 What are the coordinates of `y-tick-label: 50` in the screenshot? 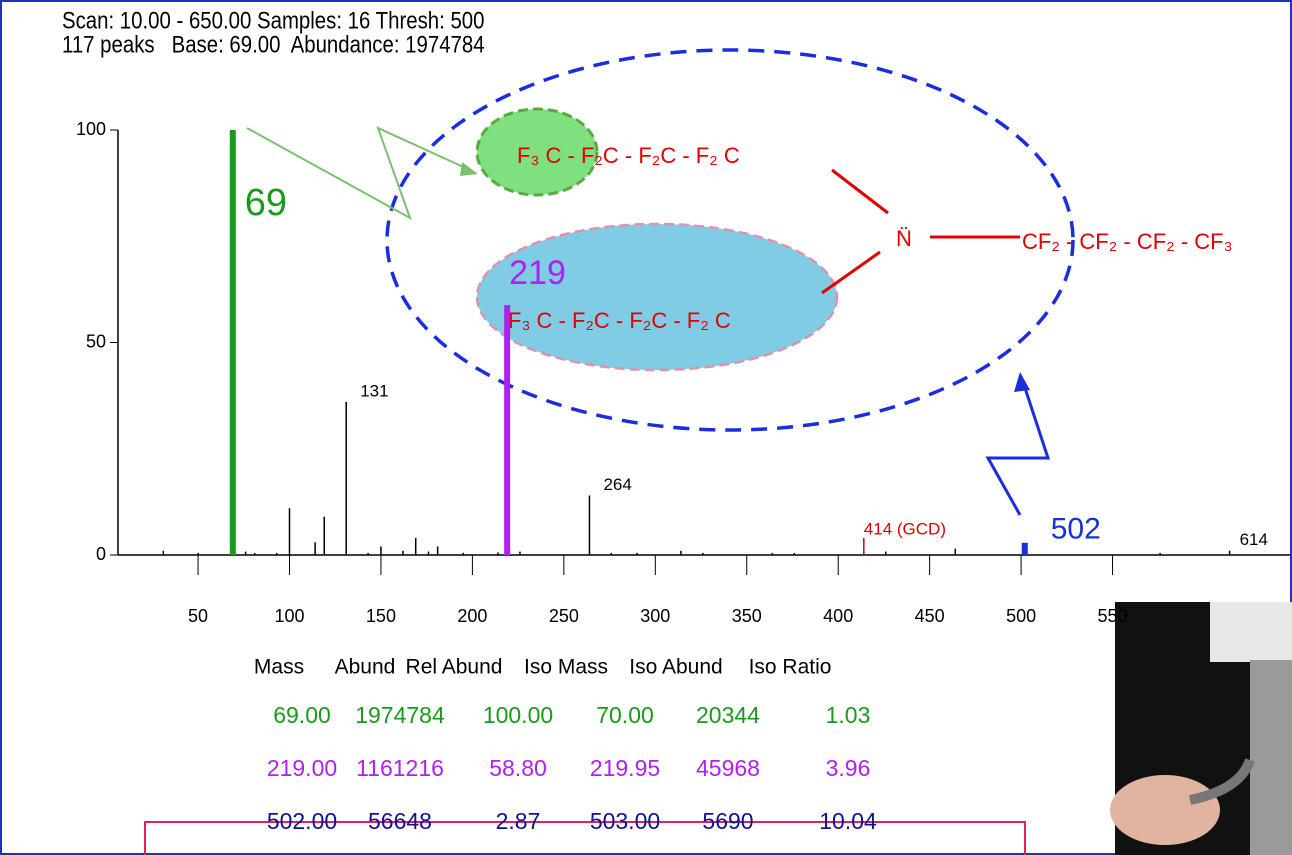 It's located at (96, 341).